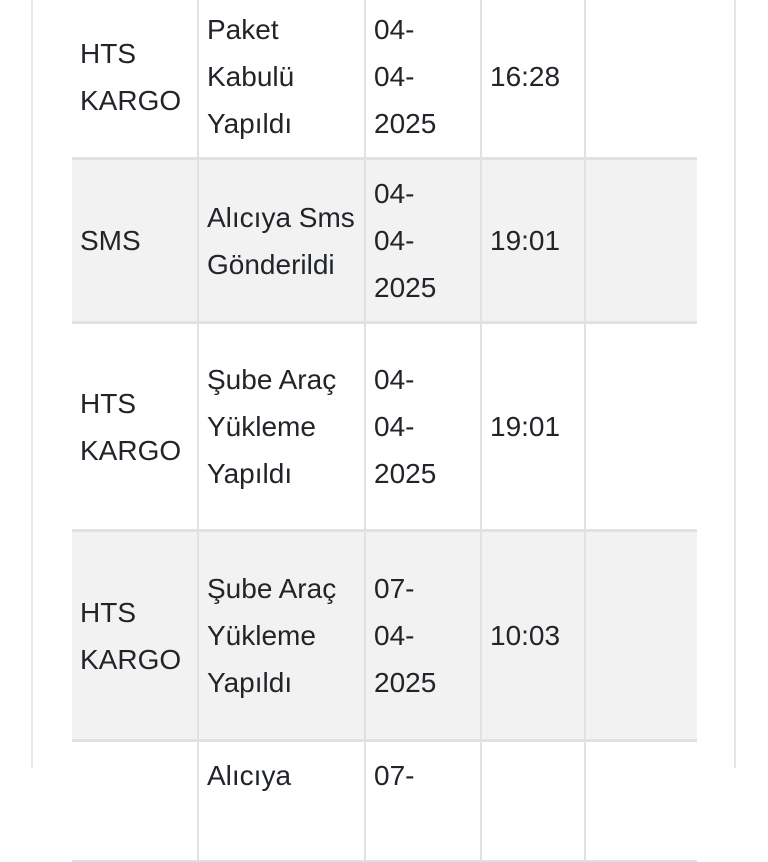 The image size is (768, 862). I want to click on cell-time: 10:03, so click(533, 635).